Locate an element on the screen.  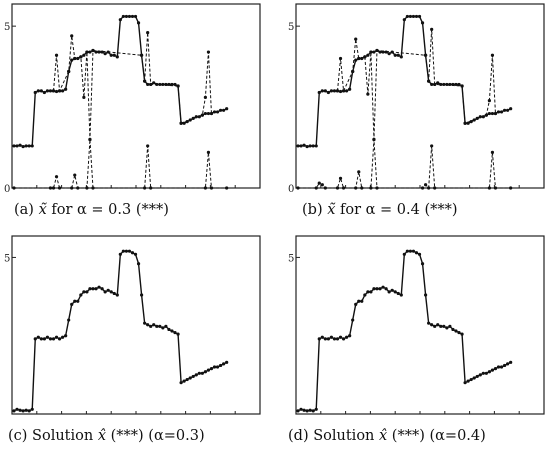
caption-d-prefix: (d) is located at coordinates (298, 436).